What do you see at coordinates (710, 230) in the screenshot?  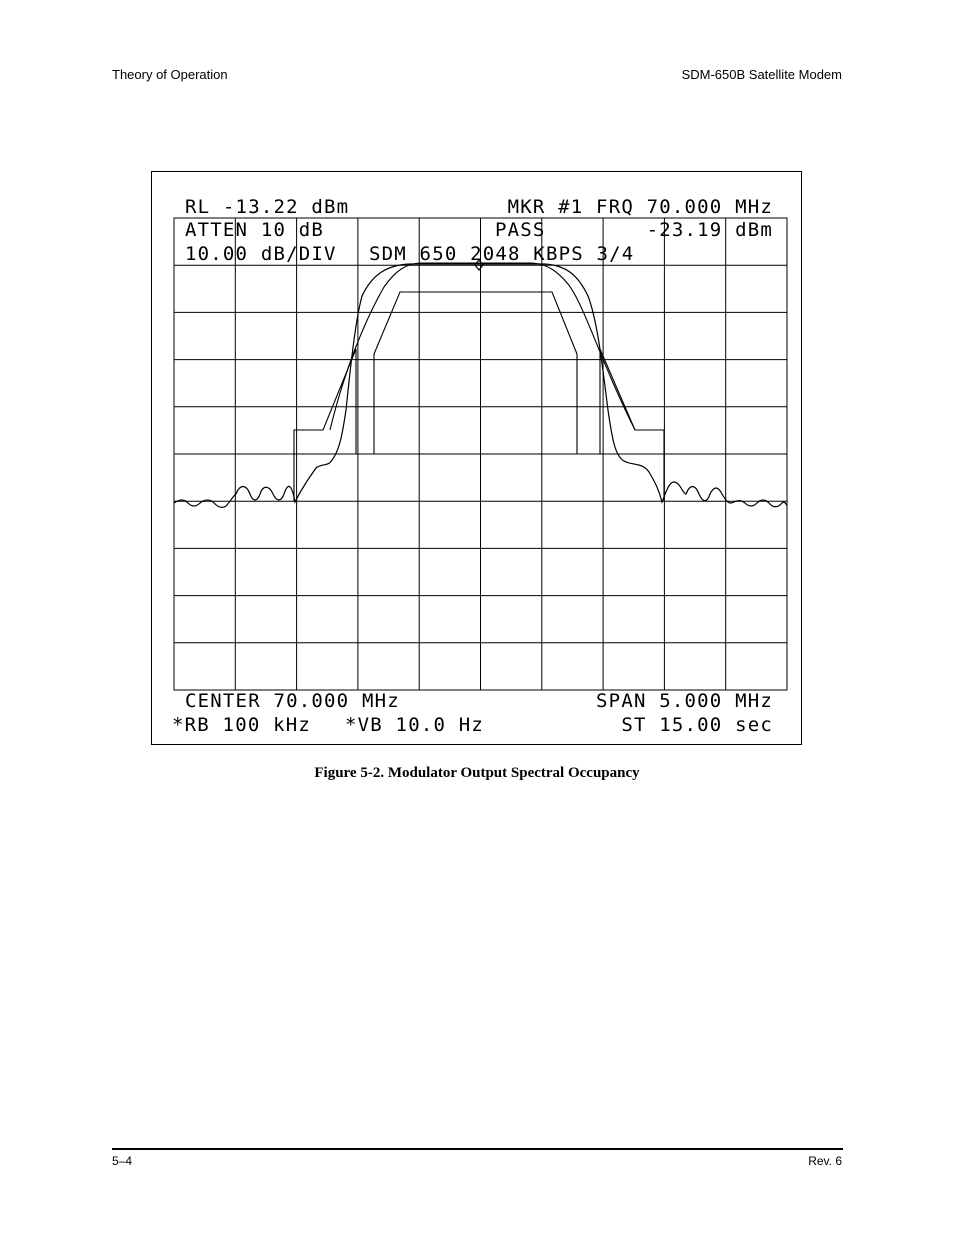 I see `marker-level-readout: -23.19 dBm` at bounding box center [710, 230].